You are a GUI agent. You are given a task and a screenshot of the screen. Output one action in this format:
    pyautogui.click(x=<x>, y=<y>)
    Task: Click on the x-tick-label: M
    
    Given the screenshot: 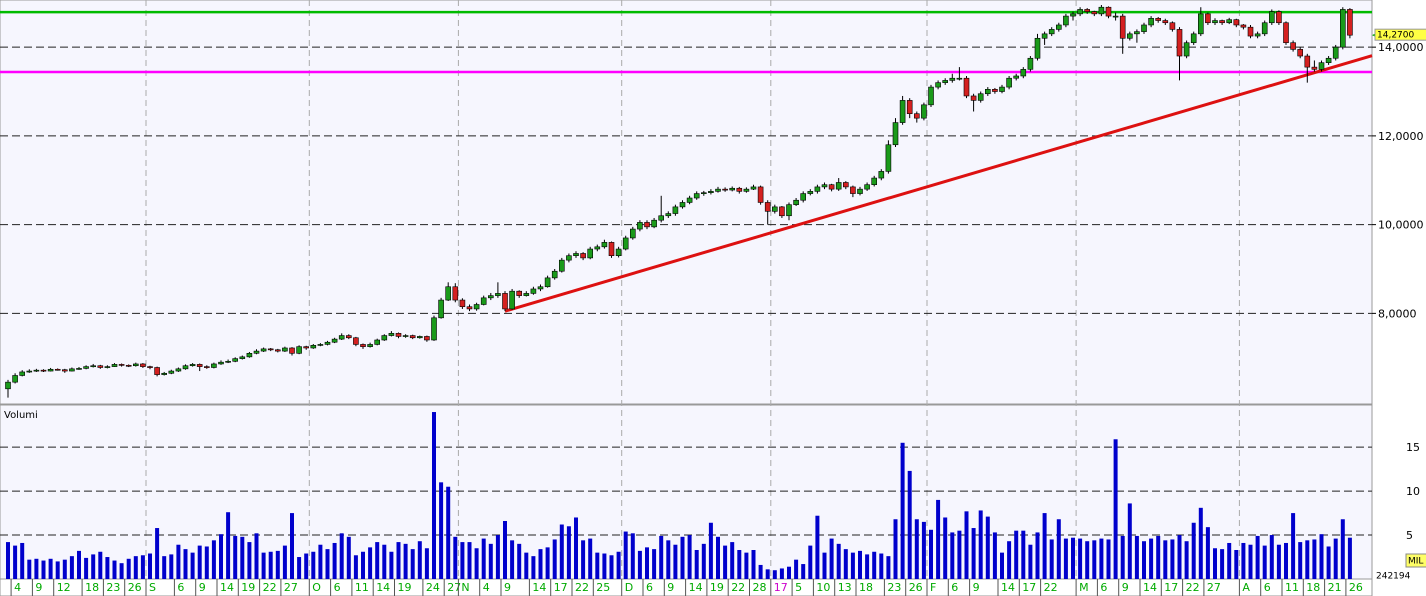 What is the action you would take?
    pyautogui.click(x=1084, y=587)
    